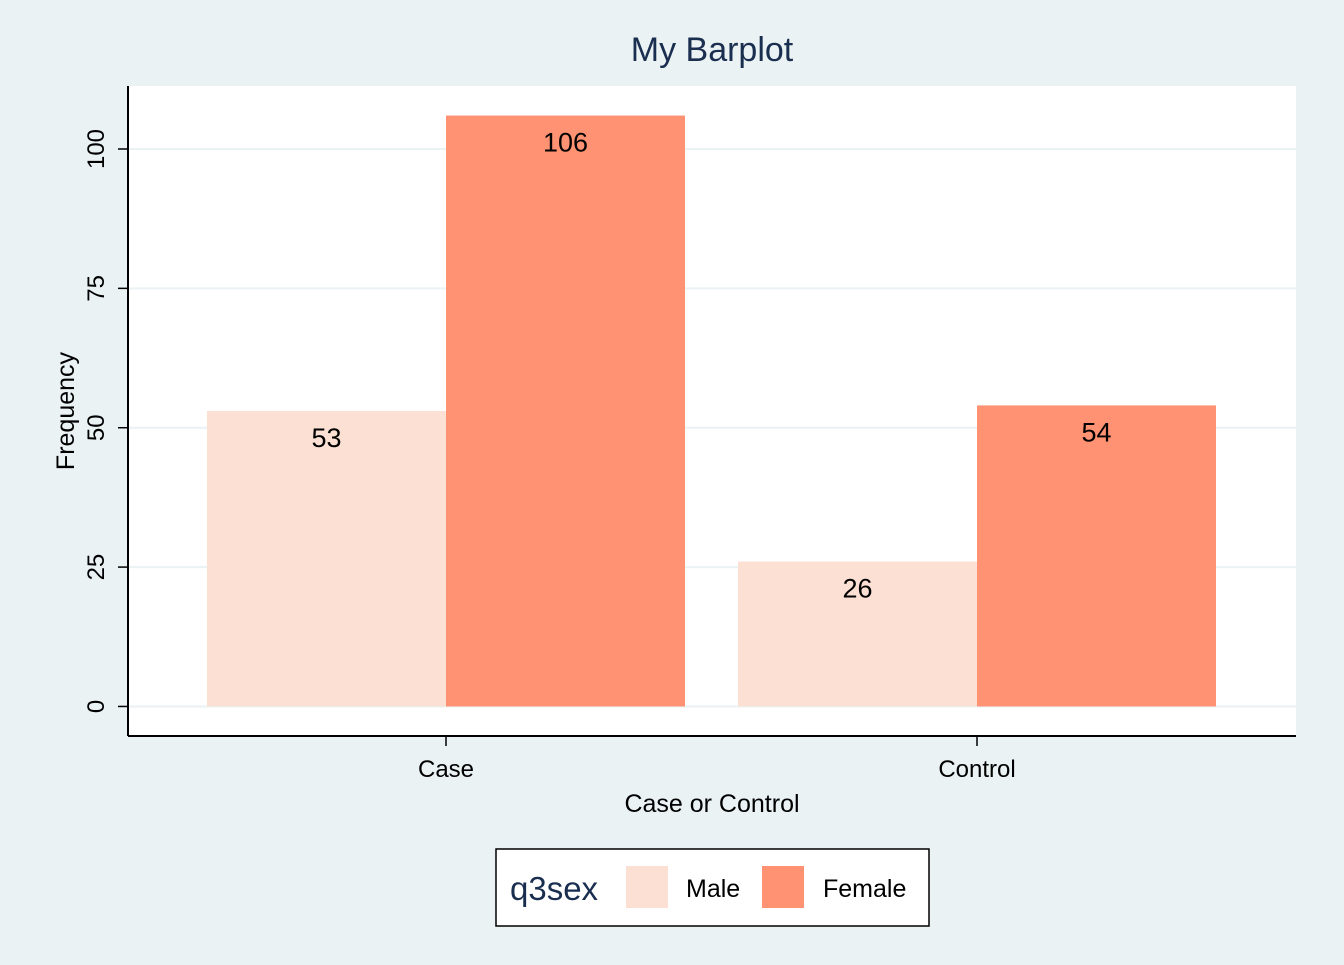  Describe the element at coordinates (565, 143) in the screenshot. I see `data-label-case-female: 106` at that location.